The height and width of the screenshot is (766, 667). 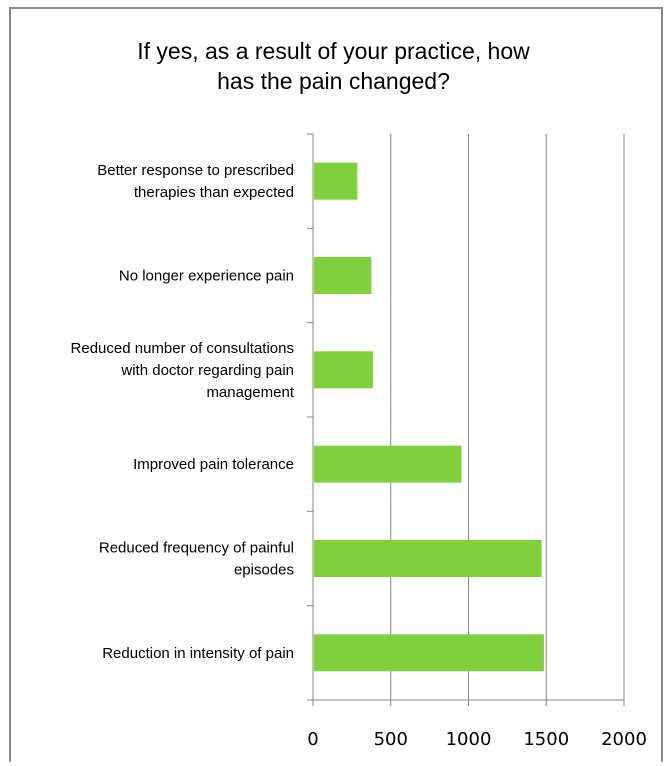 What do you see at coordinates (250, 392) in the screenshot?
I see `category-label-3-line-3: management` at bounding box center [250, 392].